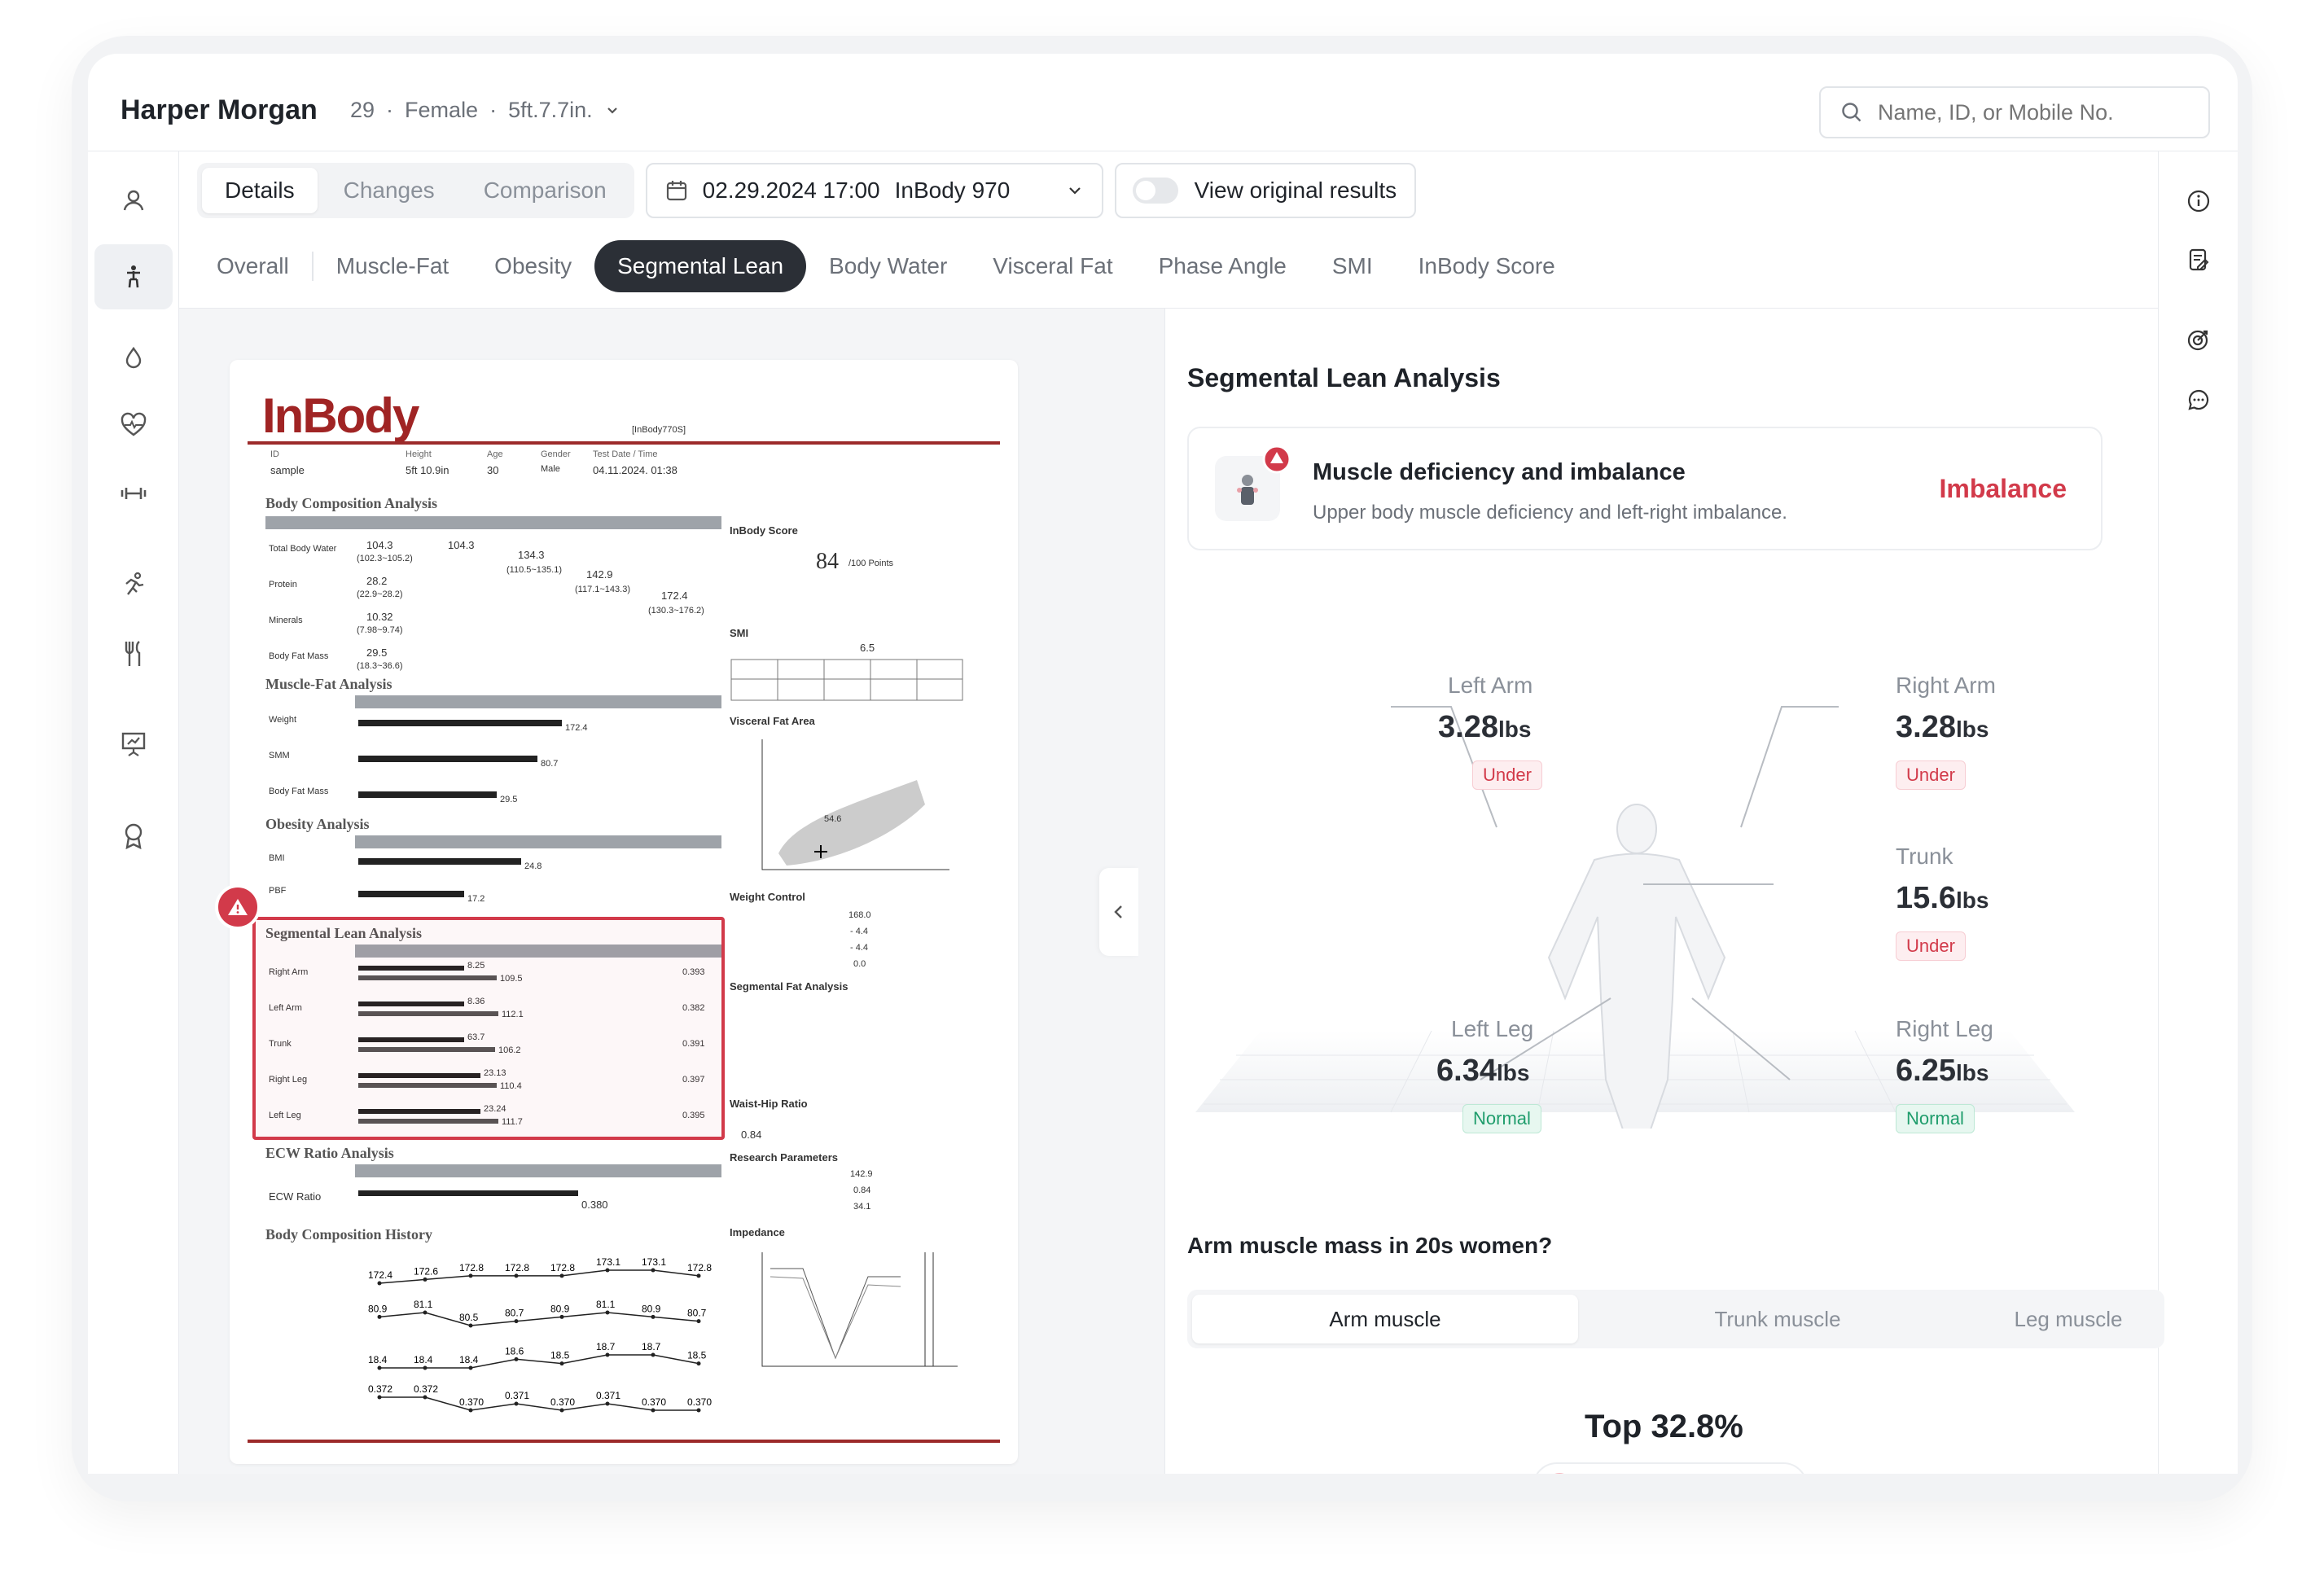  I want to click on sla-row-label: Right Leg, so click(288, 1080).